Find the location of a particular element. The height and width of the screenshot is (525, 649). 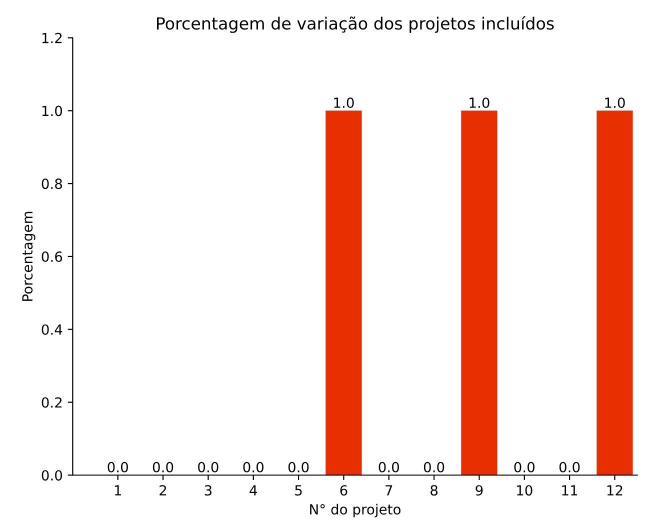

x-tick-label: 1 is located at coordinates (117, 490).